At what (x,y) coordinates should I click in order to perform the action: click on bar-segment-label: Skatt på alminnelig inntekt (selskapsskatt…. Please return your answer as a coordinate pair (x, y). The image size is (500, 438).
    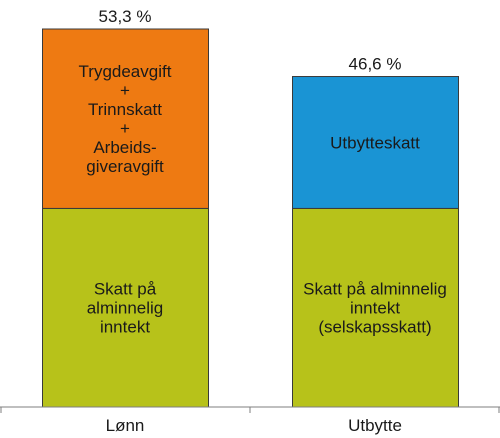
    Looking at the image, I should click on (375, 308).